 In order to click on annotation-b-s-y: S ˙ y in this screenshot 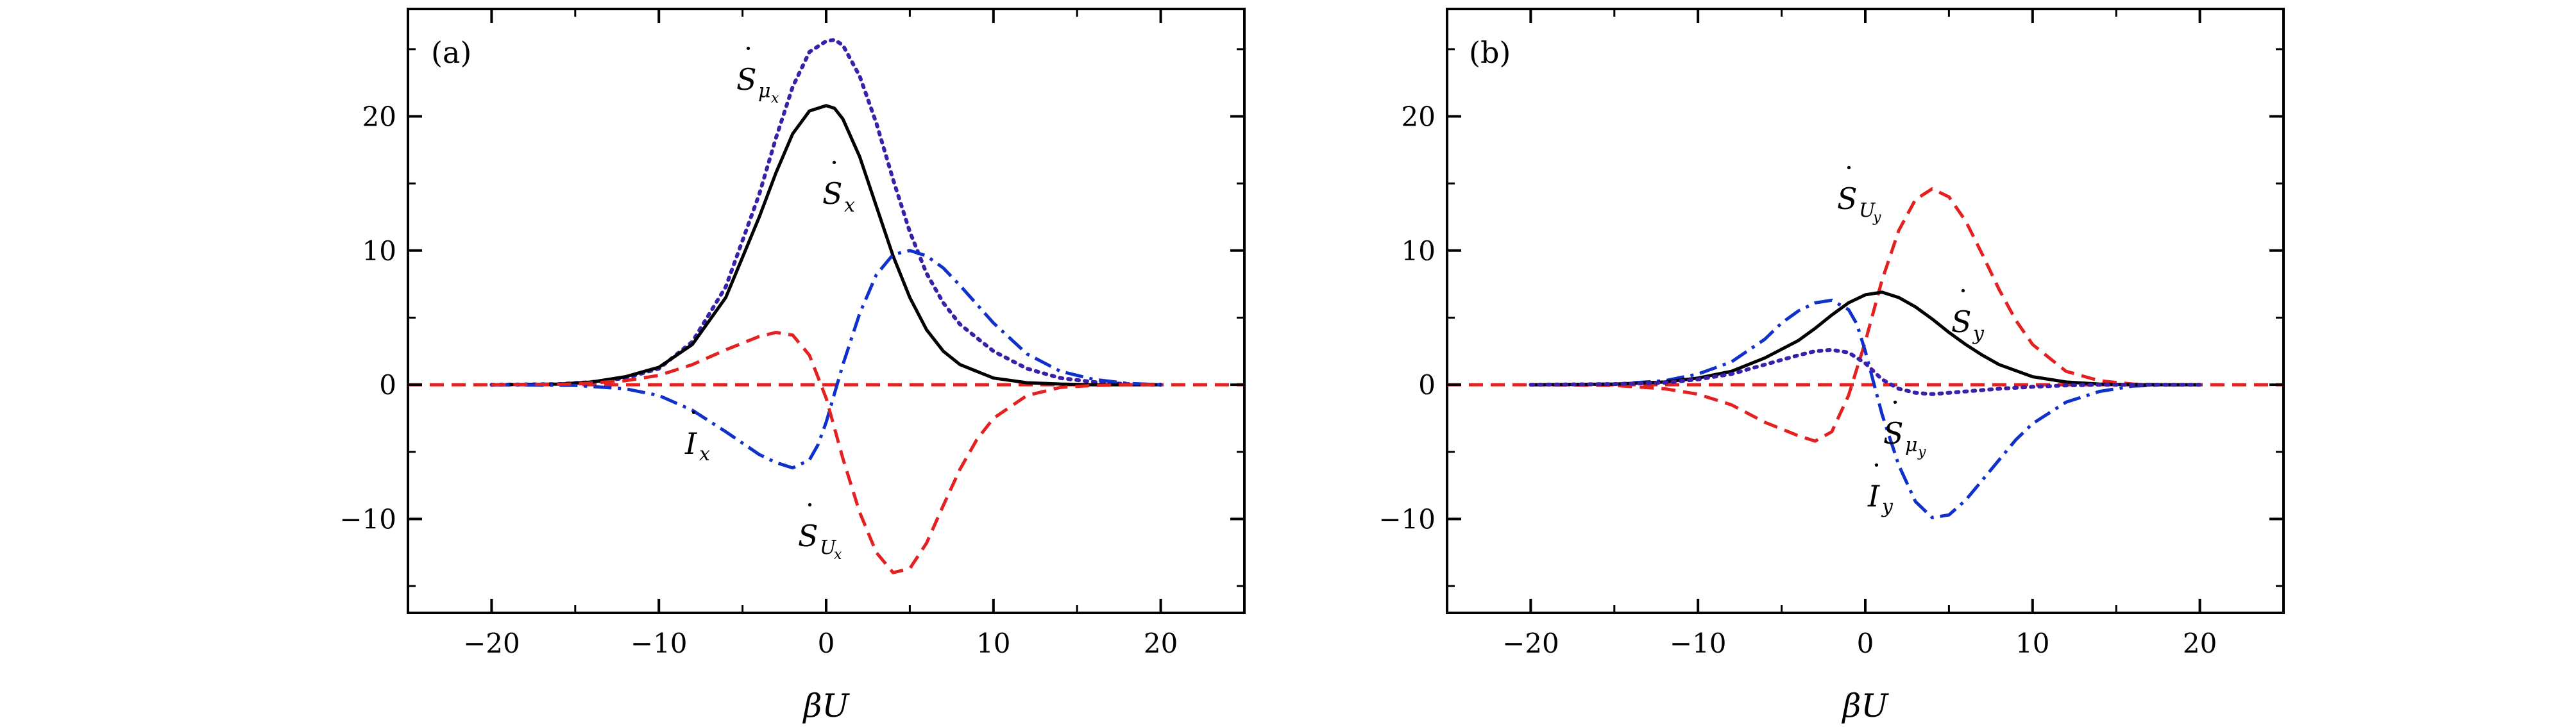, I will do `click(1968, 314)`.